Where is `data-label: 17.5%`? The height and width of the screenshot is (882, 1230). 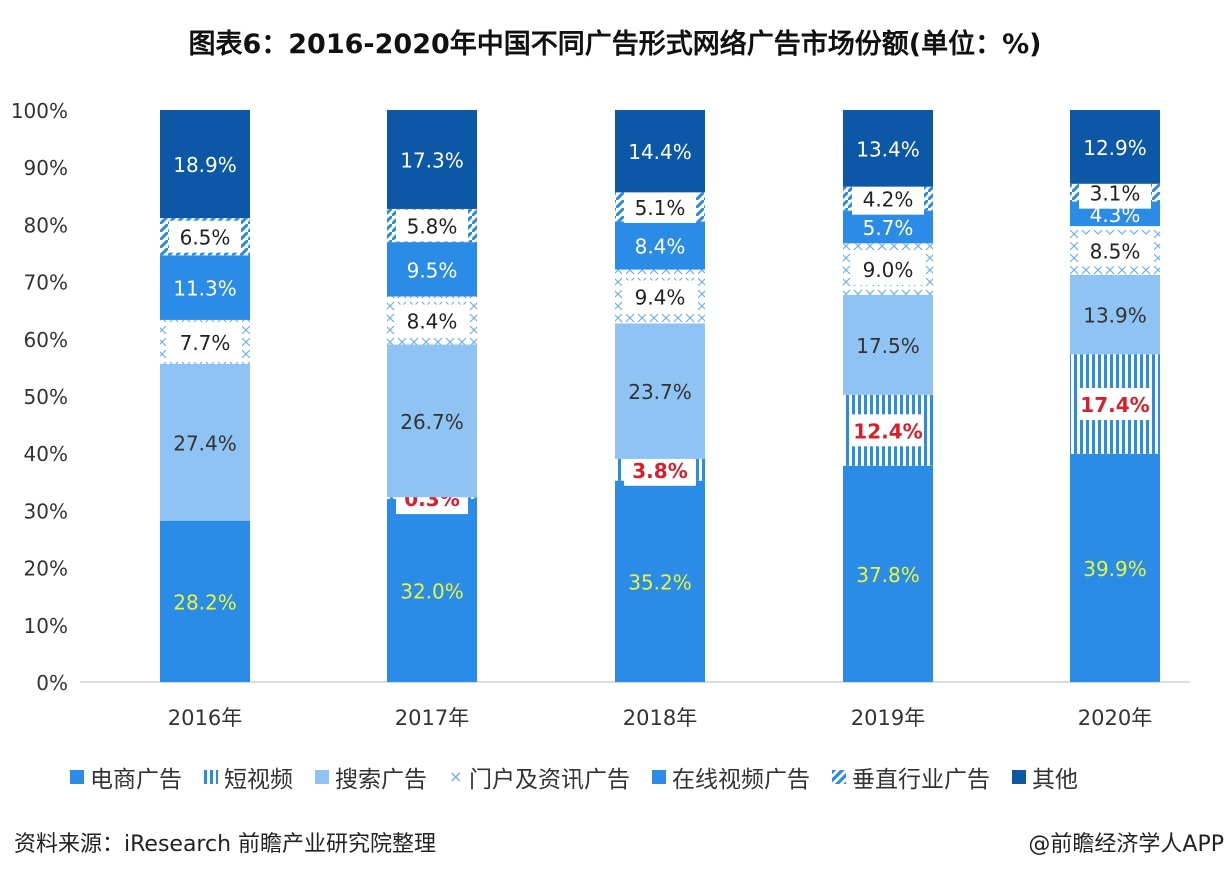
data-label: 17.5% is located at coordinates (888, 346).